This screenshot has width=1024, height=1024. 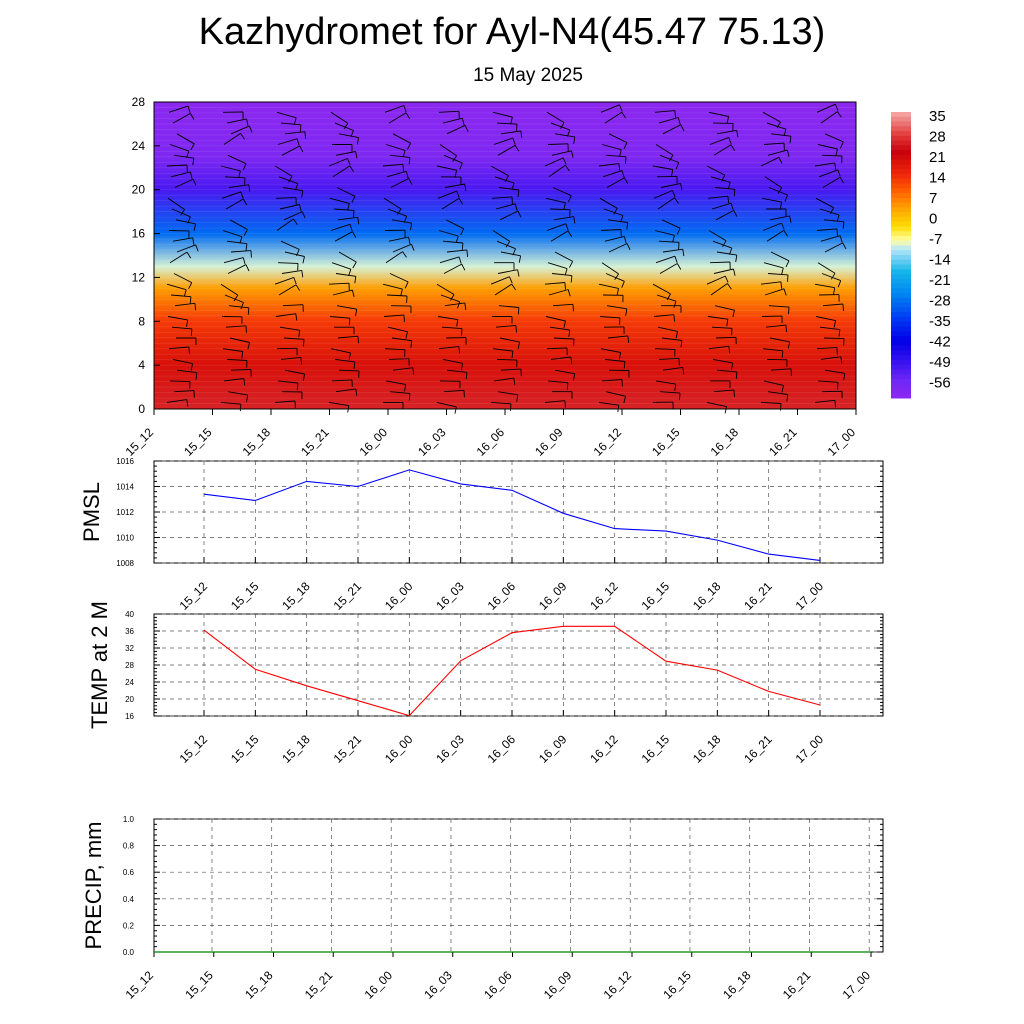 I want to click on x-tick-label: 17_00, so click(x=810, y=749).